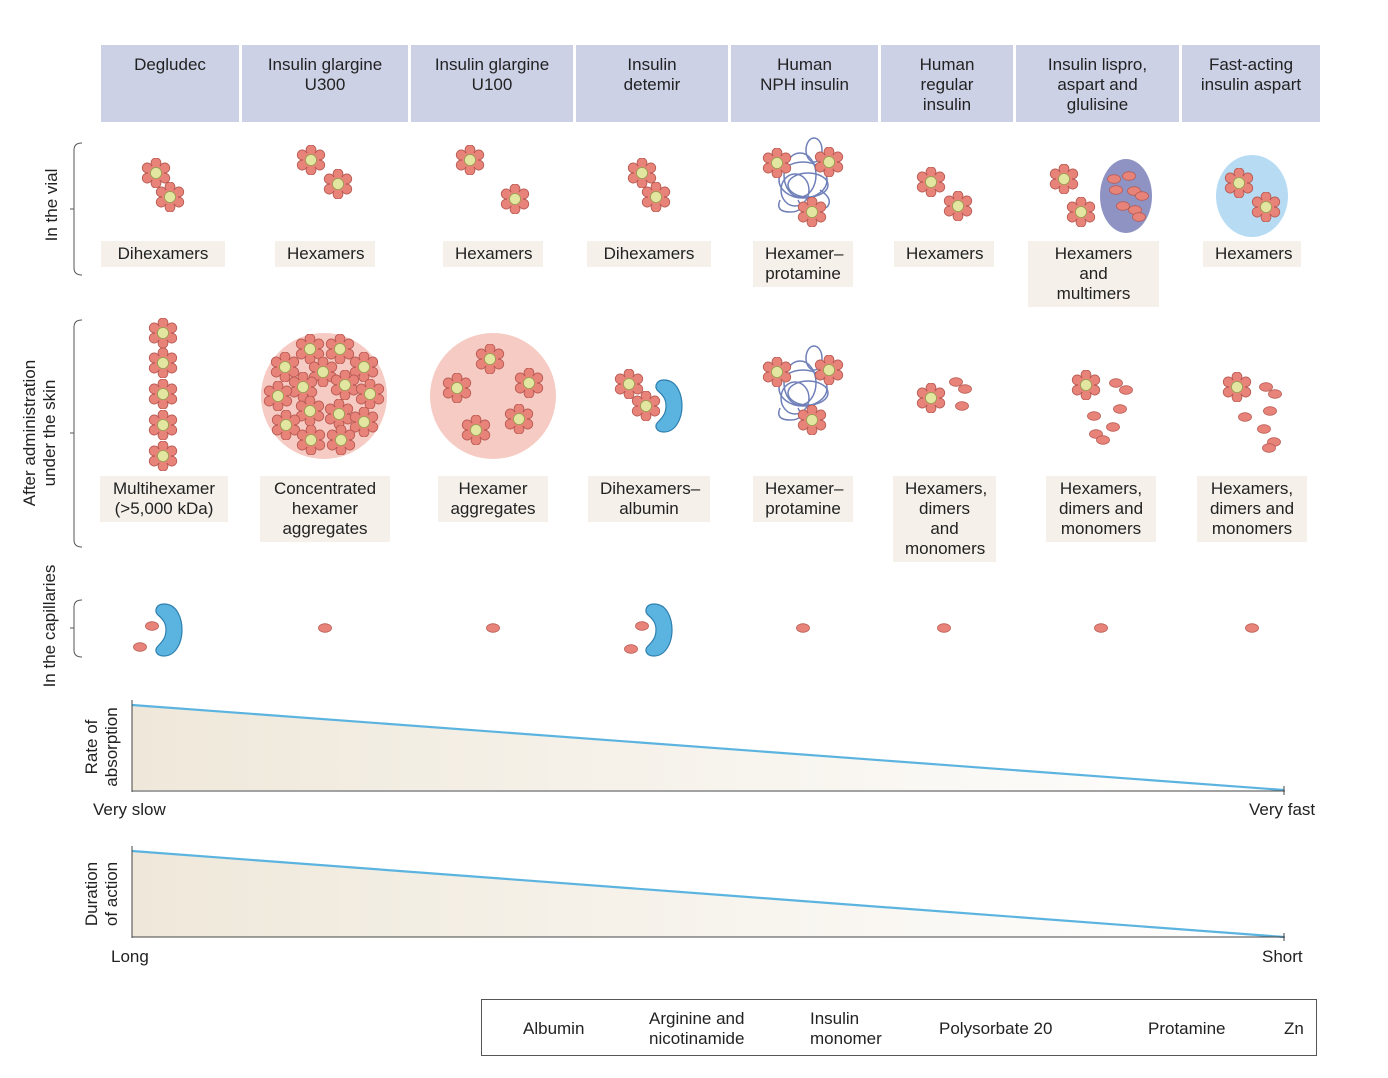  What do you see at coordinates (944, 628) in the screenshot?
I see `capillary-regular-monomer` at bounding box center [944, 628].